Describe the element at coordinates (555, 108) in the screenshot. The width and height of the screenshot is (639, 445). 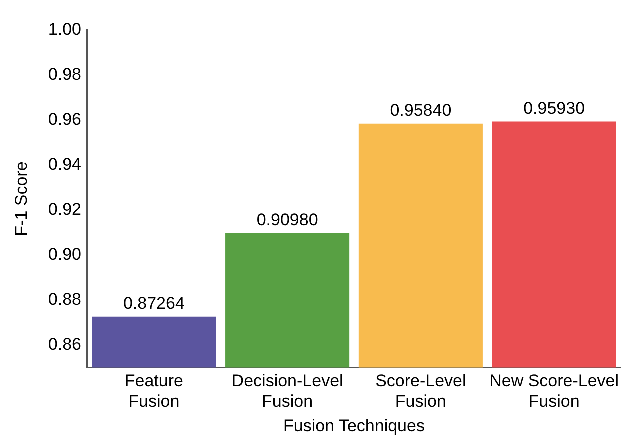
I see `data-label: 0.95930` at that location.